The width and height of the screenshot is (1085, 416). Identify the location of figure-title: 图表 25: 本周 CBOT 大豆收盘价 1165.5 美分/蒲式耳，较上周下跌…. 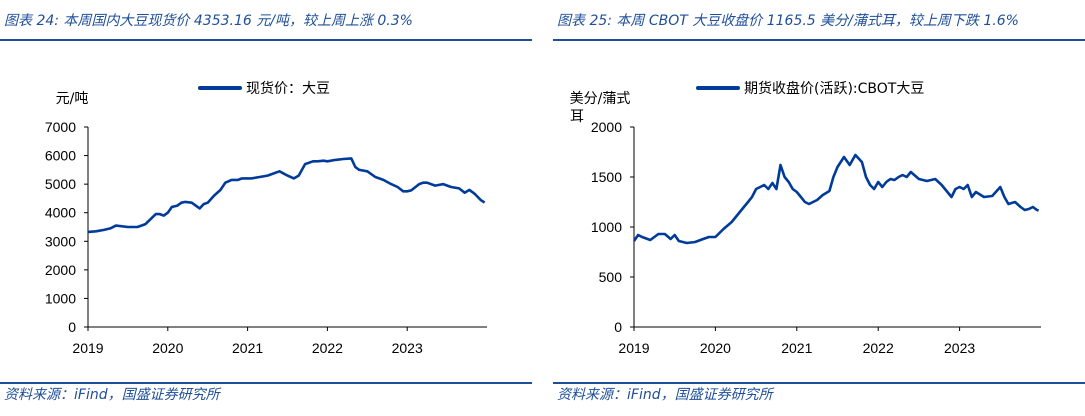
(788, 21).